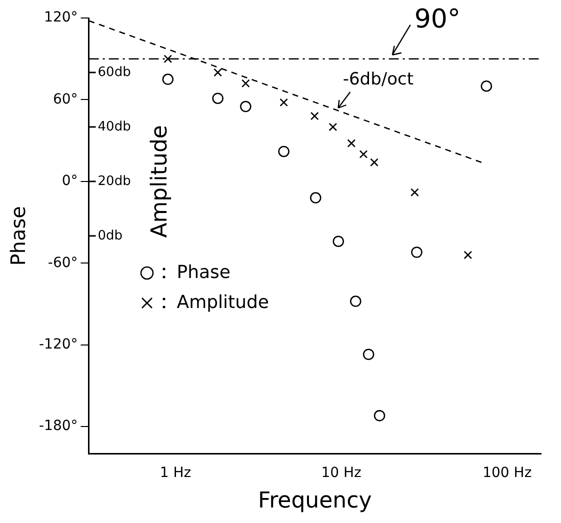  I want to click on y2-tick-label: 20db, so click(114, 181).